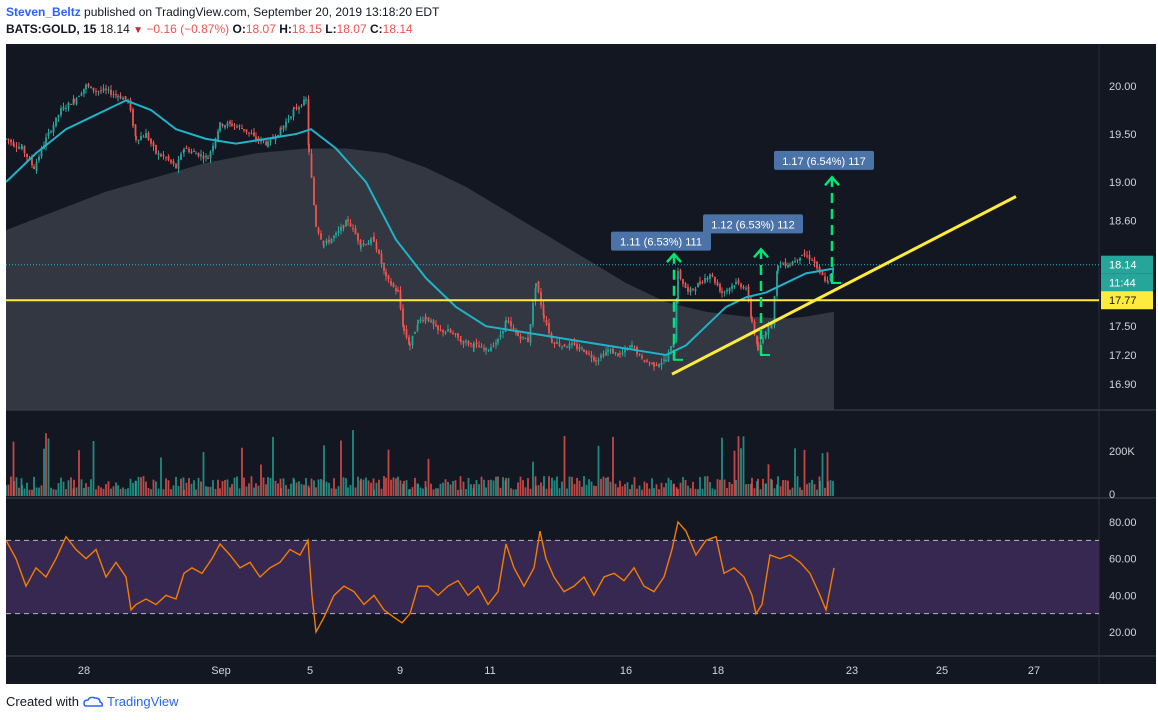 The height and width of the screenshot is (720, 1158). I want to click on author-name: Steven_Beltz, so click(43, 12).